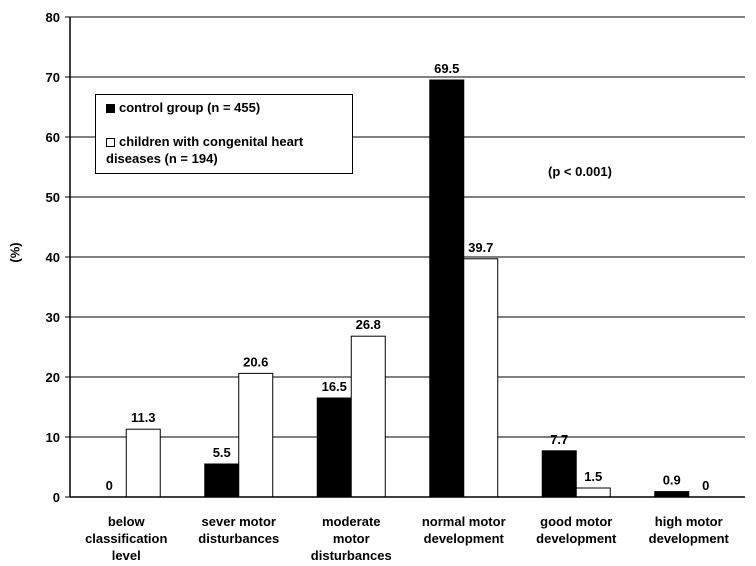 The width and height of the screenshot is (756, 566). What do you see at coordinates (109, 485) in the screenshot?
I see `data-label-control-0: 0` at bounding box center [109, 485].